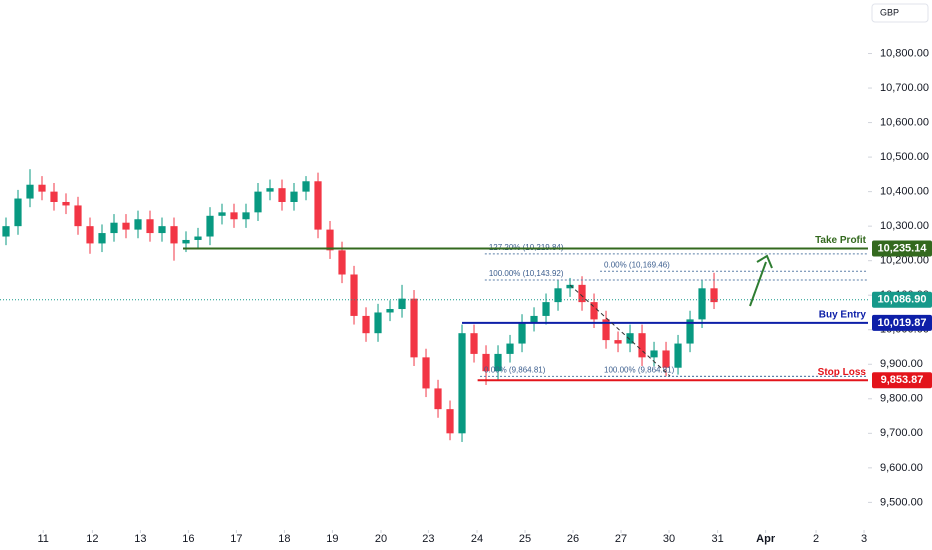  What do you see at coordinates (901, 502) in the screenshot?
I see `y-tick-label: 9,500.00` at bounding box center [901, 502].